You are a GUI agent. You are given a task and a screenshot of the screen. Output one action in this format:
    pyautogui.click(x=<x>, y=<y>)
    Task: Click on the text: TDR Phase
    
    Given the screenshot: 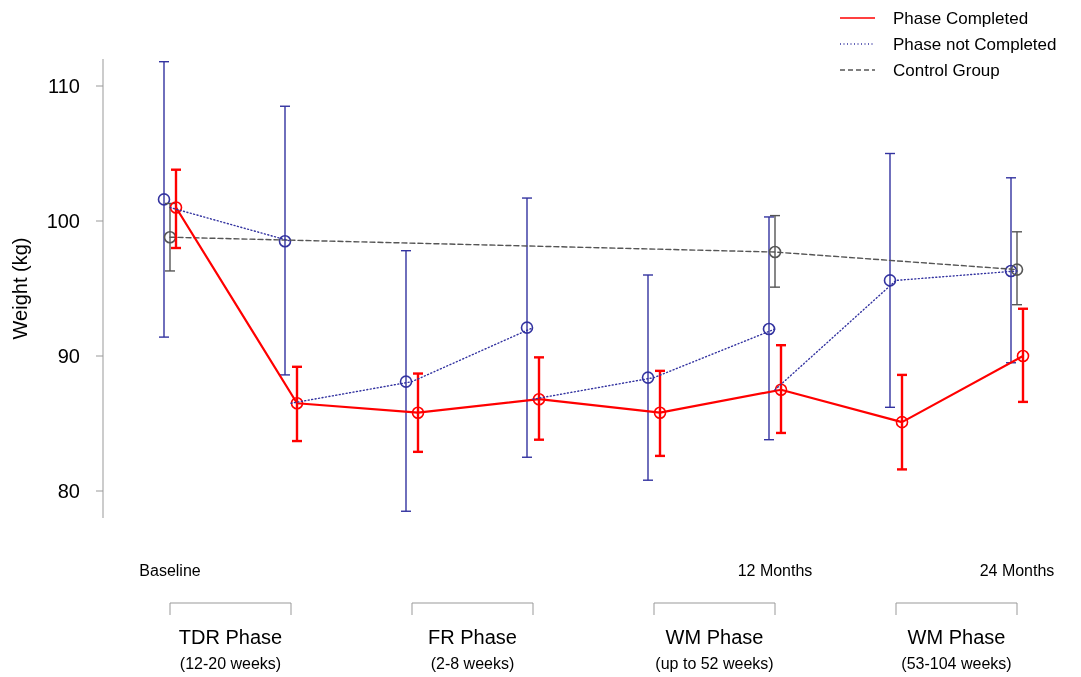 What is the action you would take?
    pyautogui.click(x=230, y=637)
    